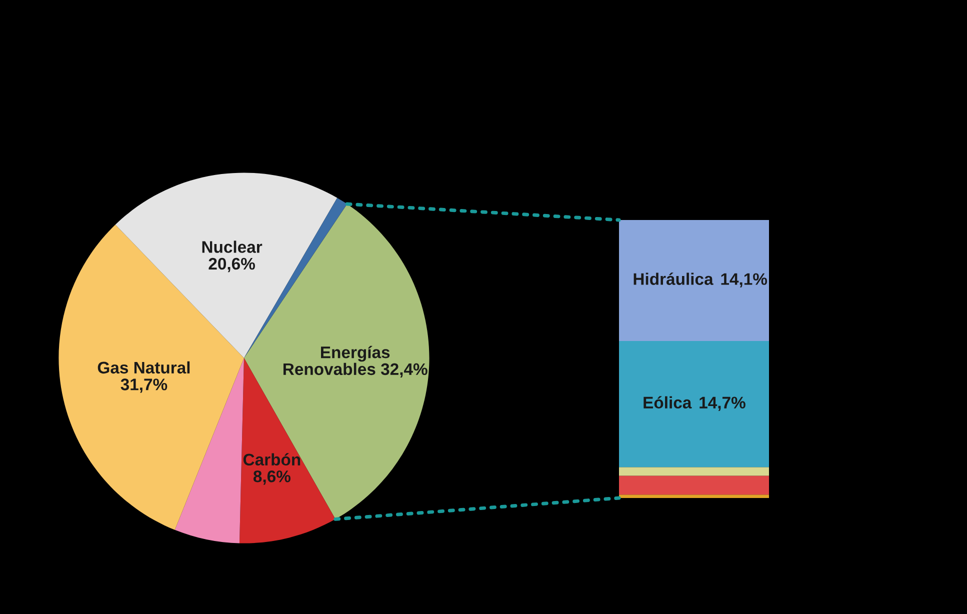  I want to click on data-label: 14,7%, so click(723, 403).